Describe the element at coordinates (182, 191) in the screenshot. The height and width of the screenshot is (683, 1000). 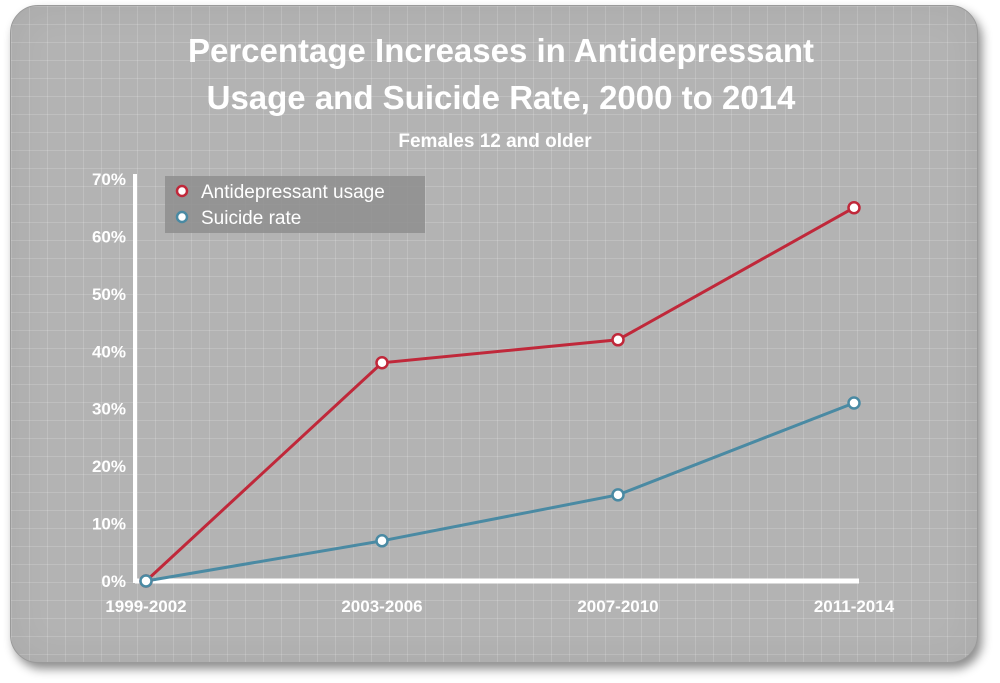
I see `legend-marker-antidepressant` at that location.